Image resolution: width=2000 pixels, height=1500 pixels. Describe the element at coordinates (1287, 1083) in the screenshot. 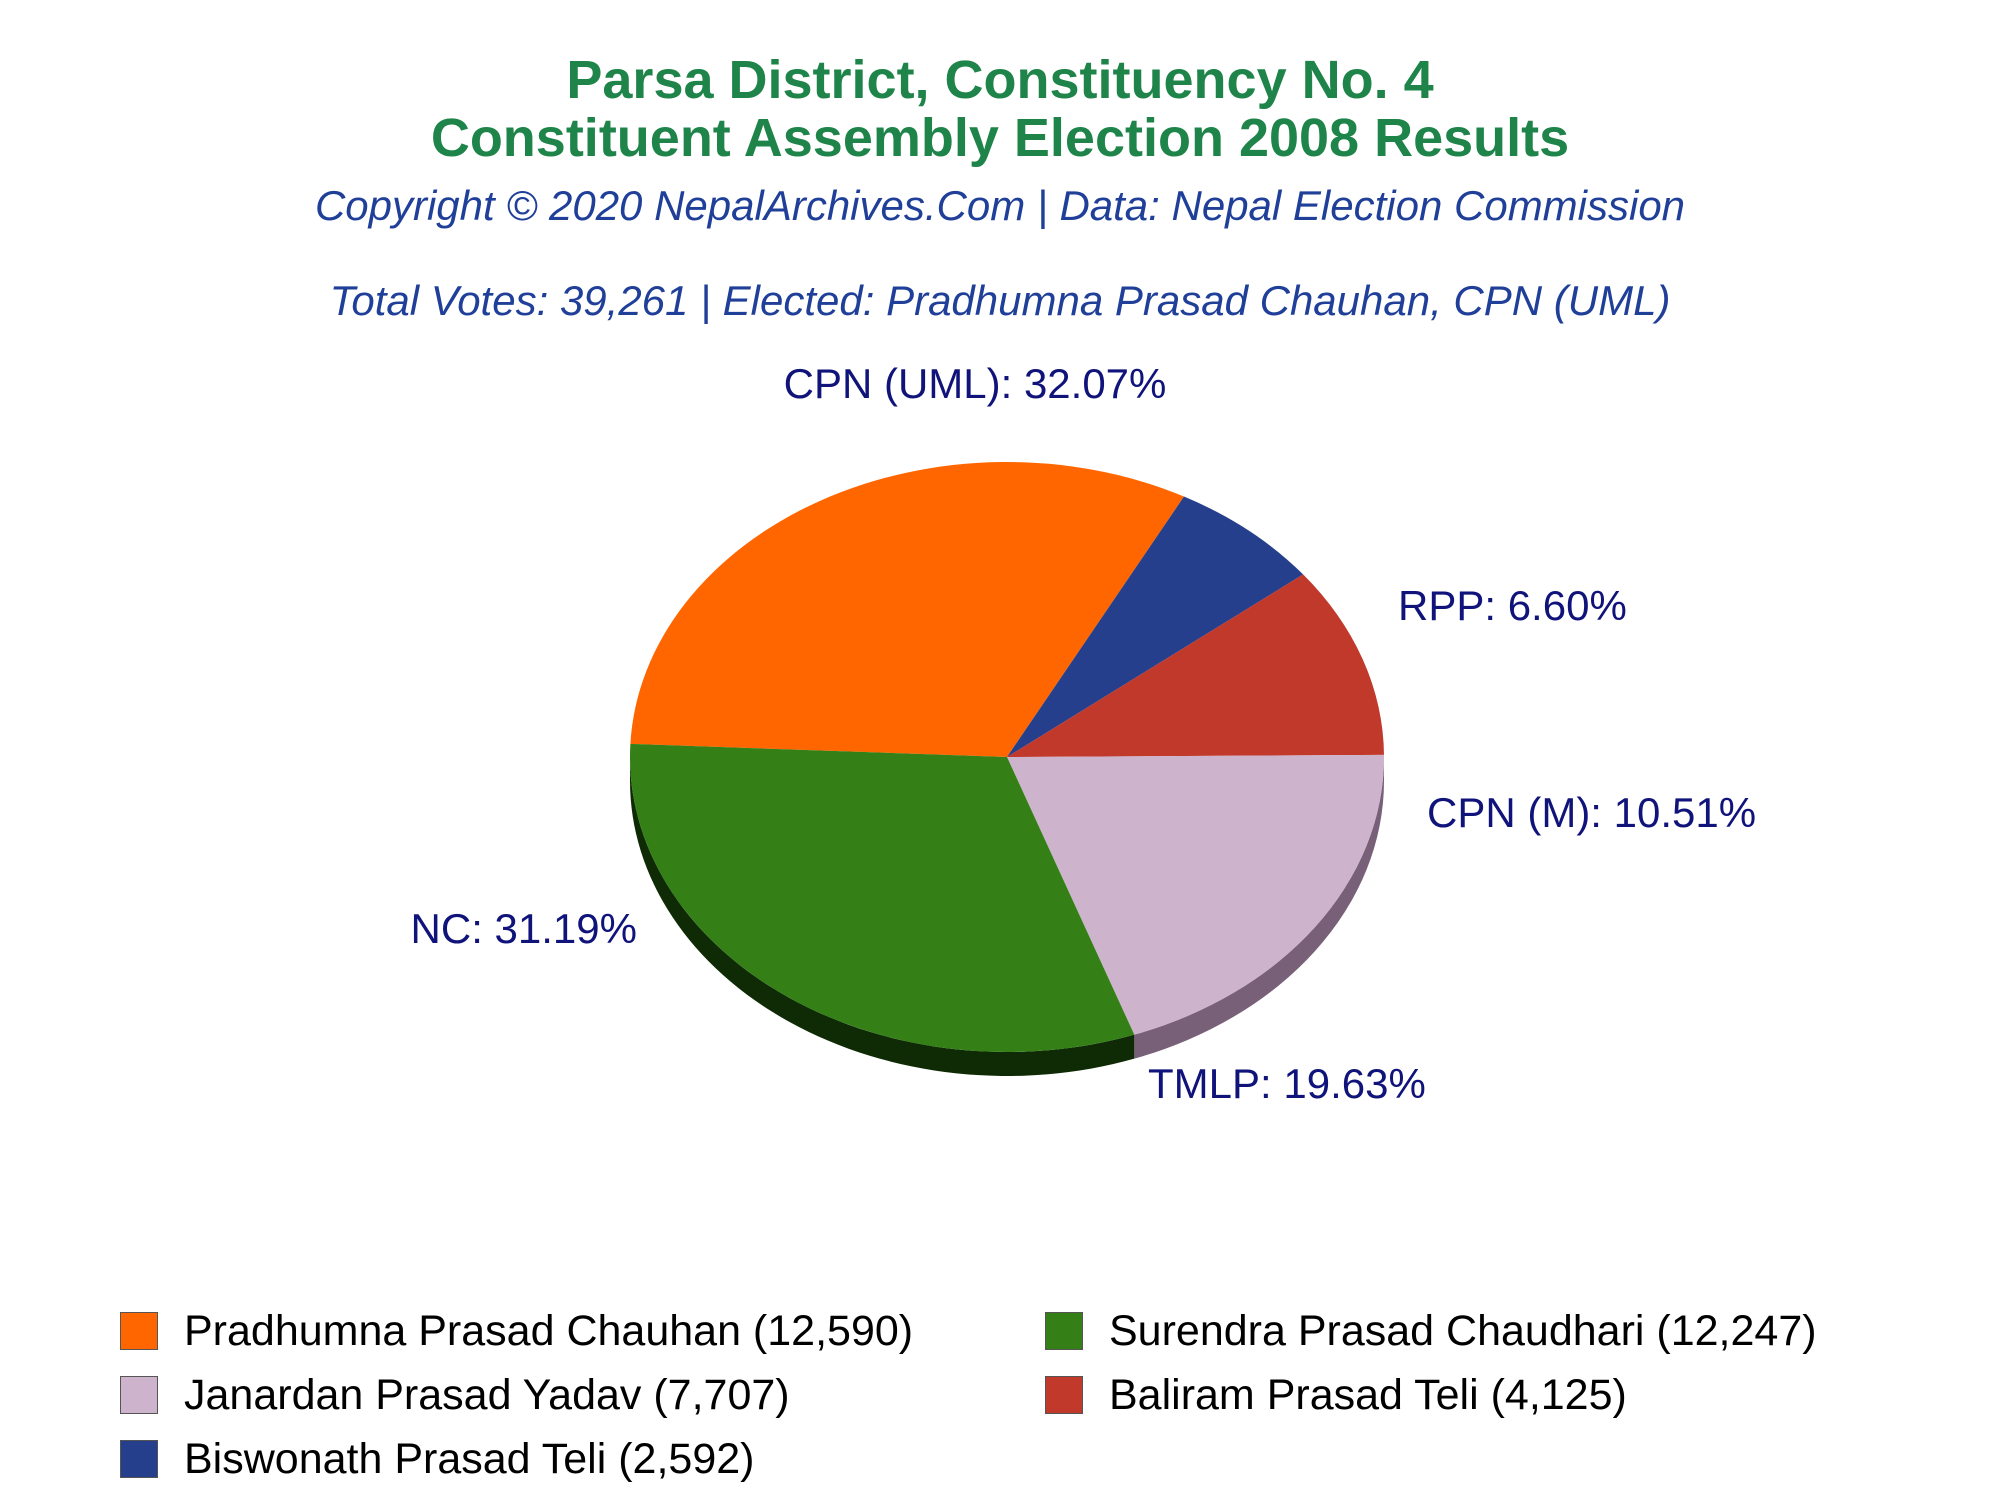

I see `slice-label: TMLP: 19.63%` at that location.